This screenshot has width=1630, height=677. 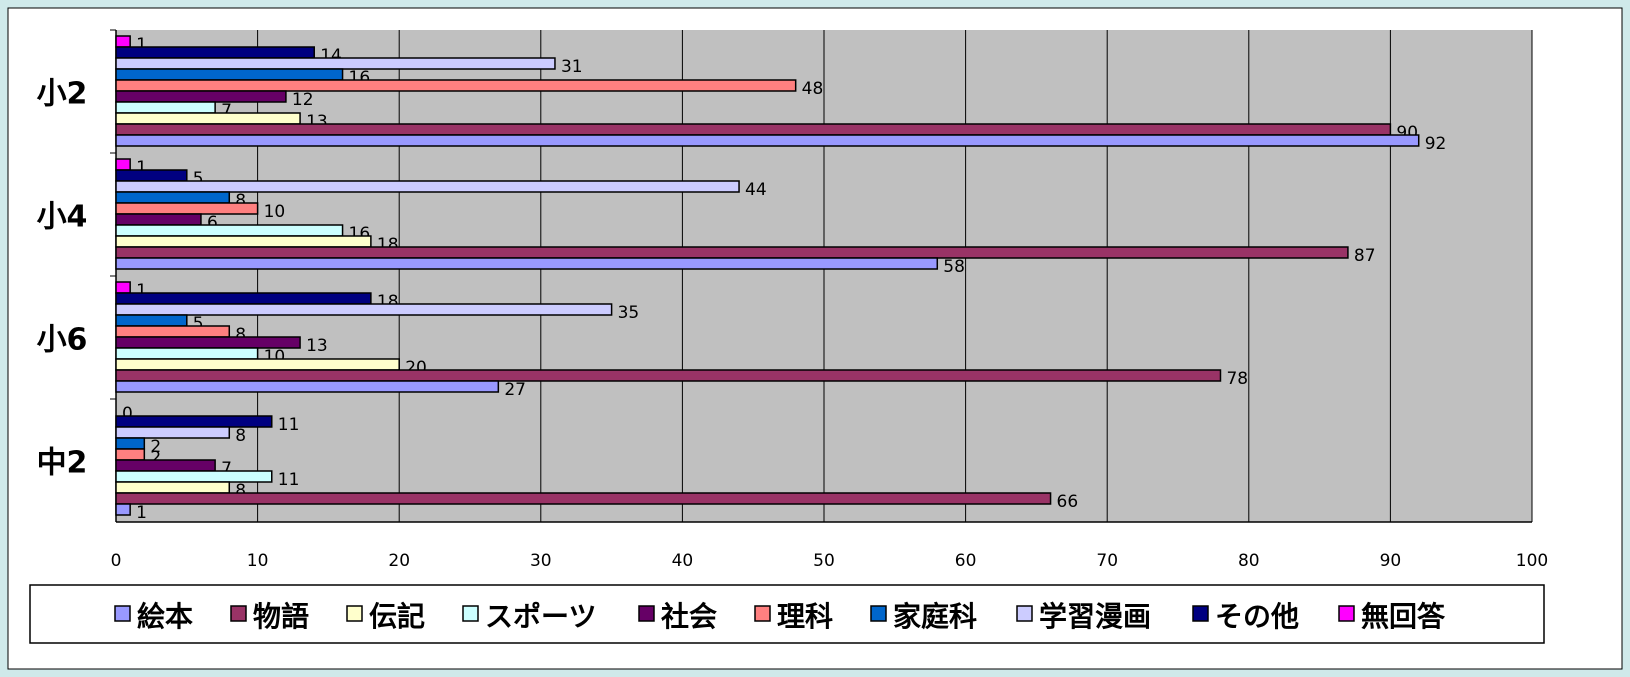 What do you see at coordinates (966, 561) in the screenshot?
I see `x-tick-label: 60` at bounding box center [966, 561].